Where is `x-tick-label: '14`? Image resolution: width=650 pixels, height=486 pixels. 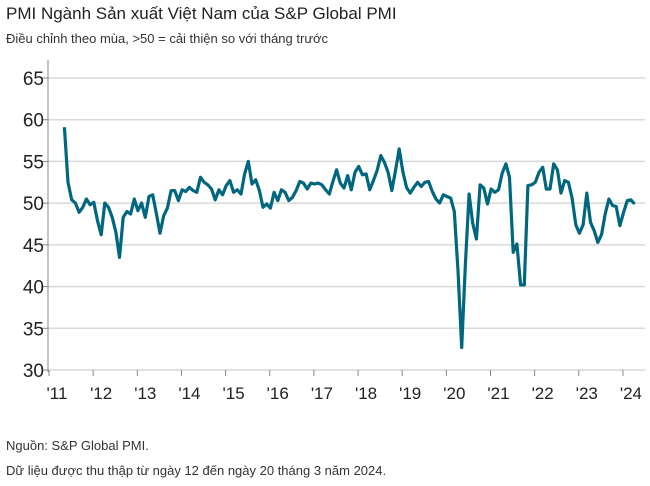
x-tick-label: '14 is located at coordinates (189, 393).